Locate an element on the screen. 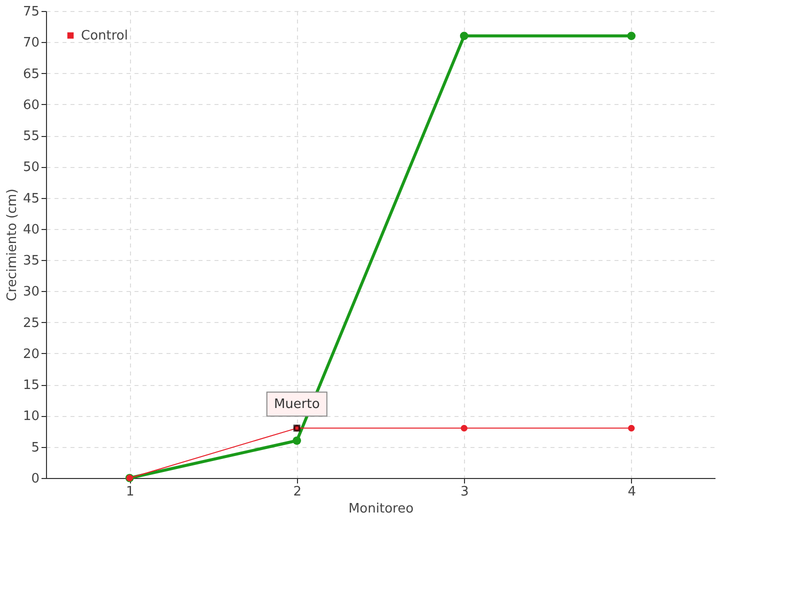 The image size is (800, 600). y-tick-label: 0 is located at coordinates (35, 479).